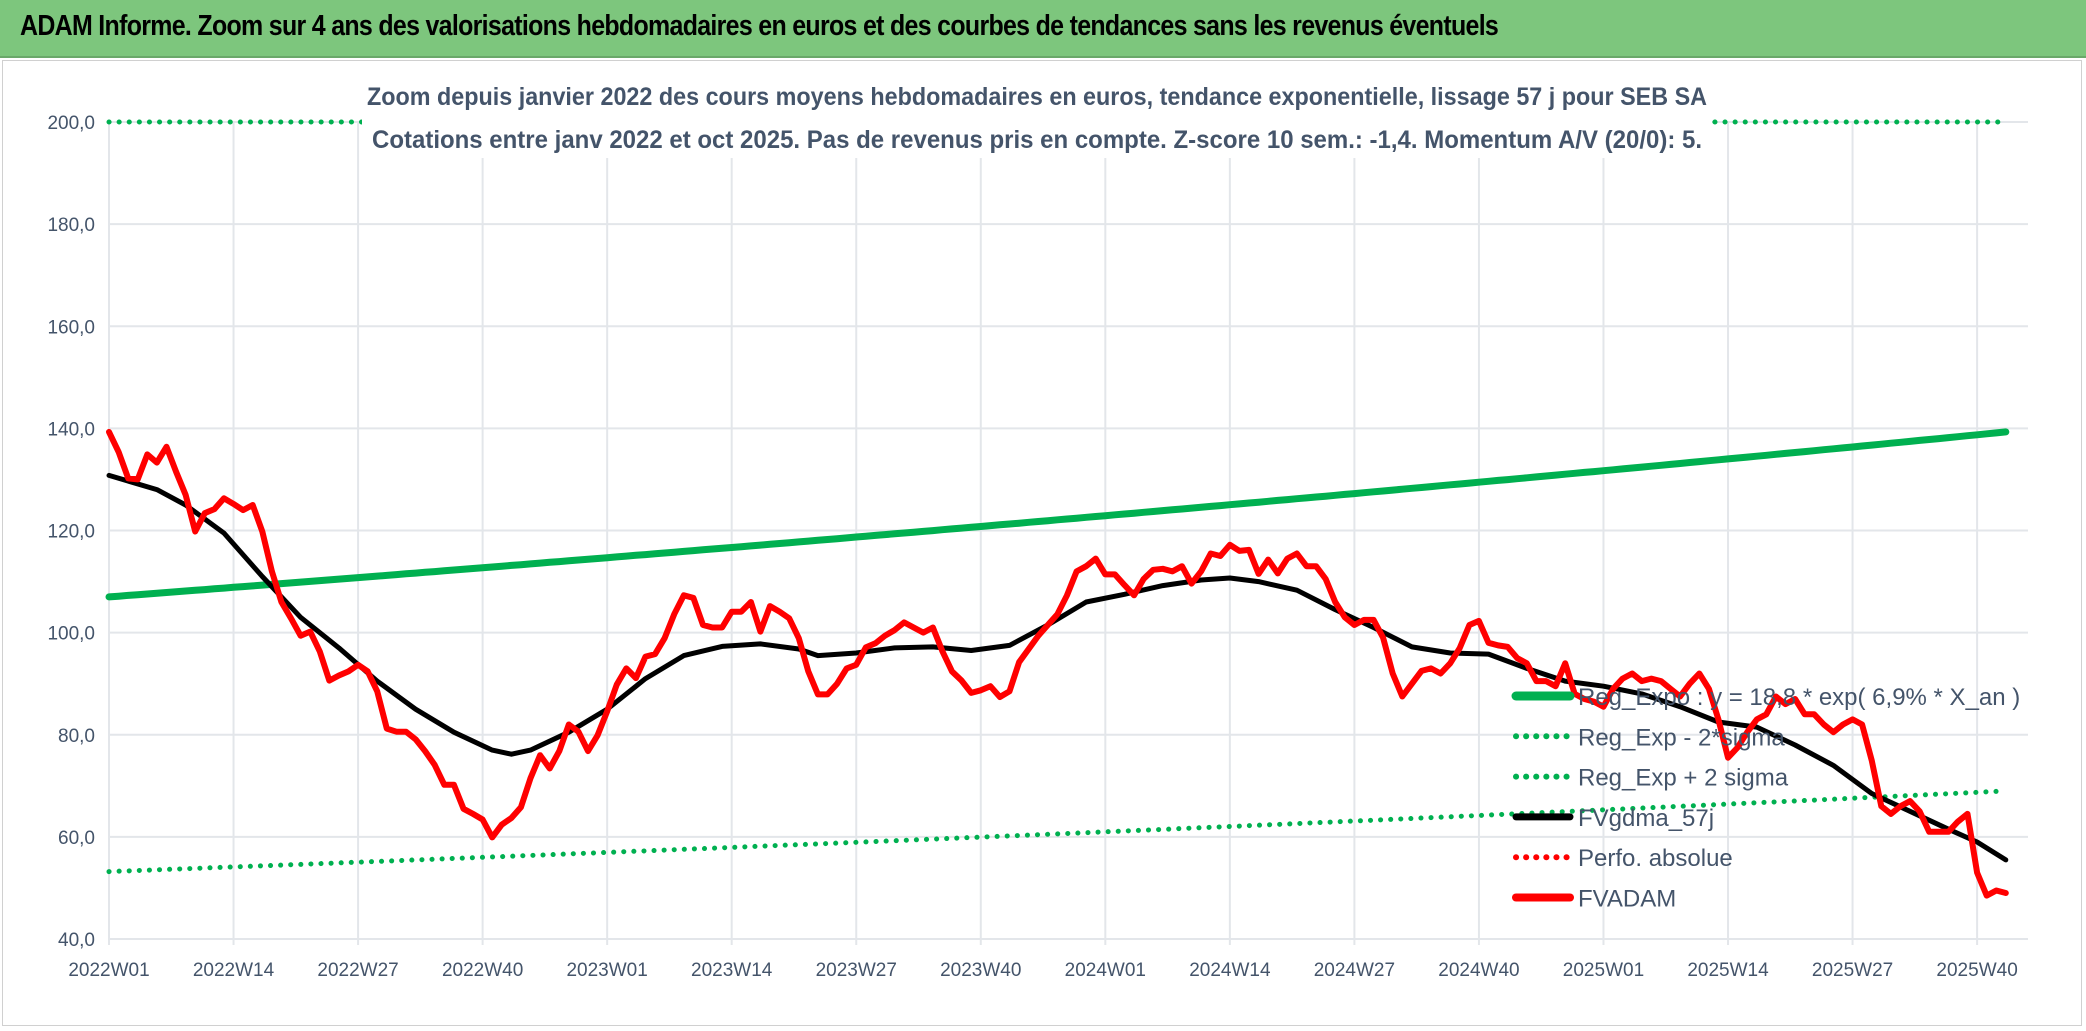  What do you see at coordinates (1681, 737) in the screenshot?
I see `legend-label: Reg_Exp - 2*sigma` at bounding box center [1681, 737].